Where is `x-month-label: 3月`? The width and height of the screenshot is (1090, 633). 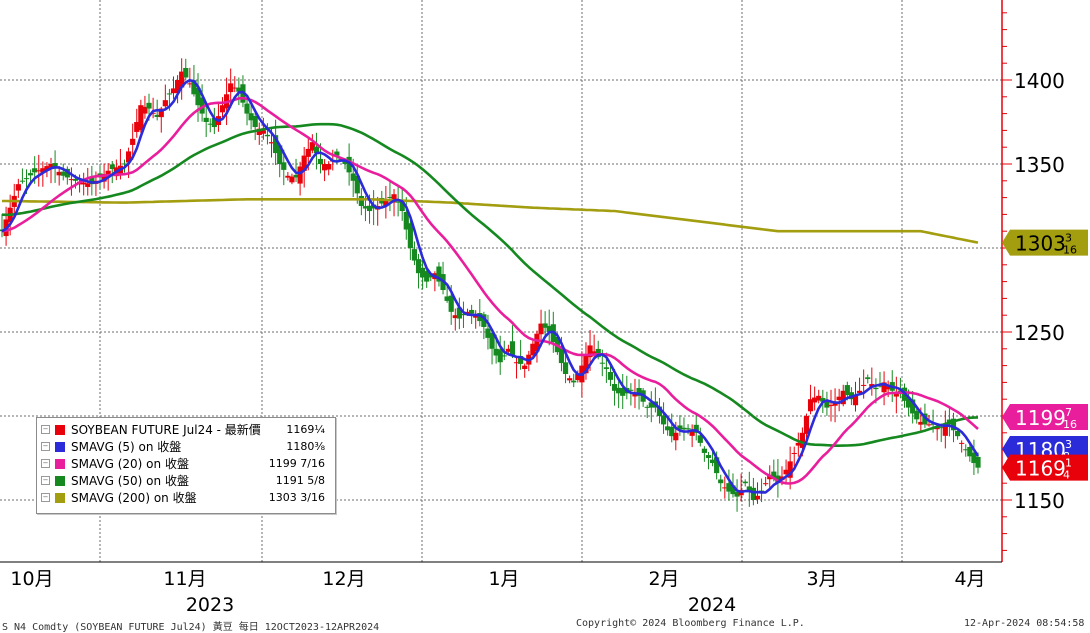 x-month-label: 3月 is located at coordinates (821, 579).